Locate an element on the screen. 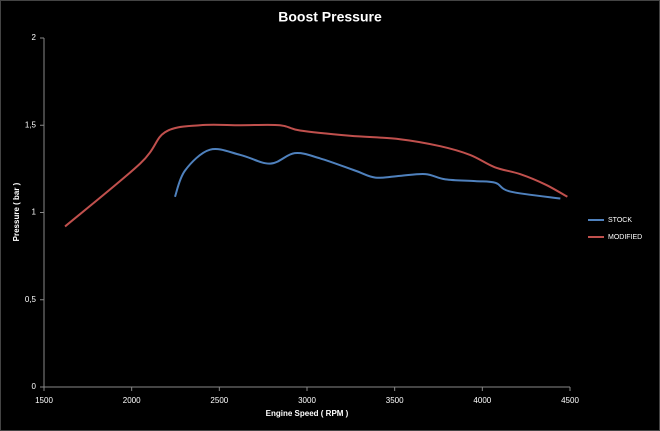 The height and width of the screenshot is (431, 660). chart-title: Boost Pressure is located at coordinates (330, 17).